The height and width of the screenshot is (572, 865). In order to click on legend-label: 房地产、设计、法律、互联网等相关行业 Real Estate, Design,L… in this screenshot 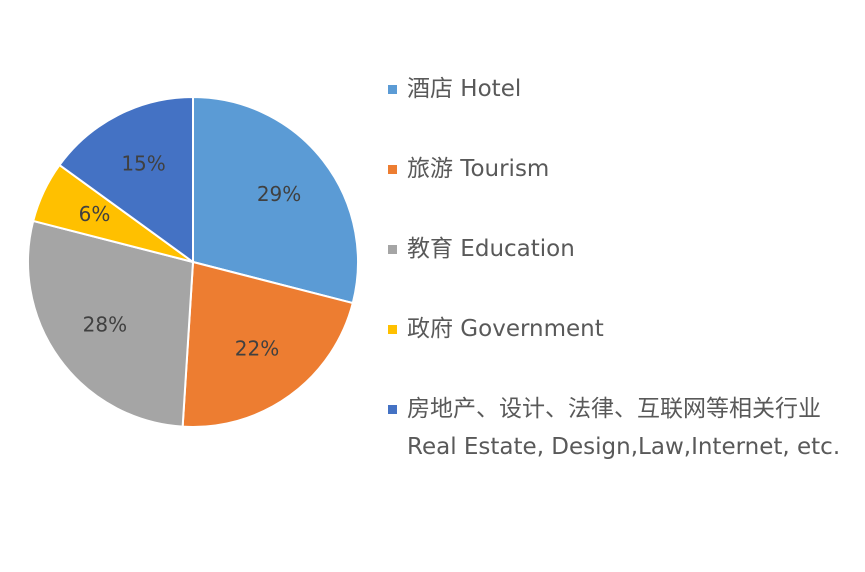, I will do `click(624, 428)`.